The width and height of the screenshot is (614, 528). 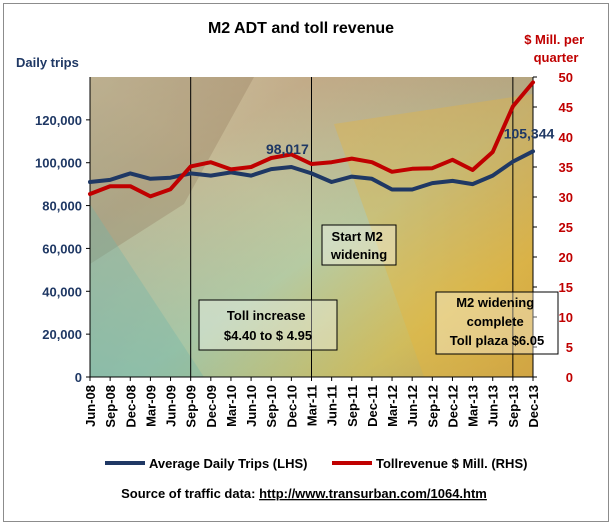 What do you see at coordinates (451, 463) in the screenshot?
I see `legend-label-revenue: Tollrevenue $ Mill. (RHS)` at bounding box center [451, 463].